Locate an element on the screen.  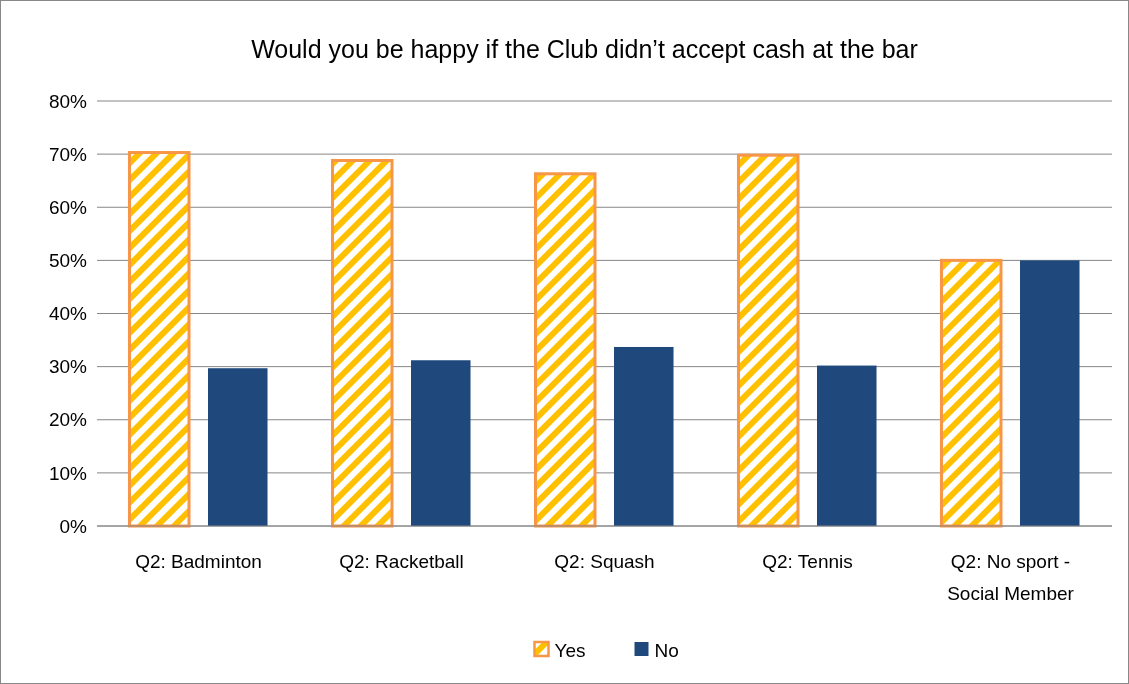
x-tick-label: Q2: Racketball is located at coordinates (401, 561).